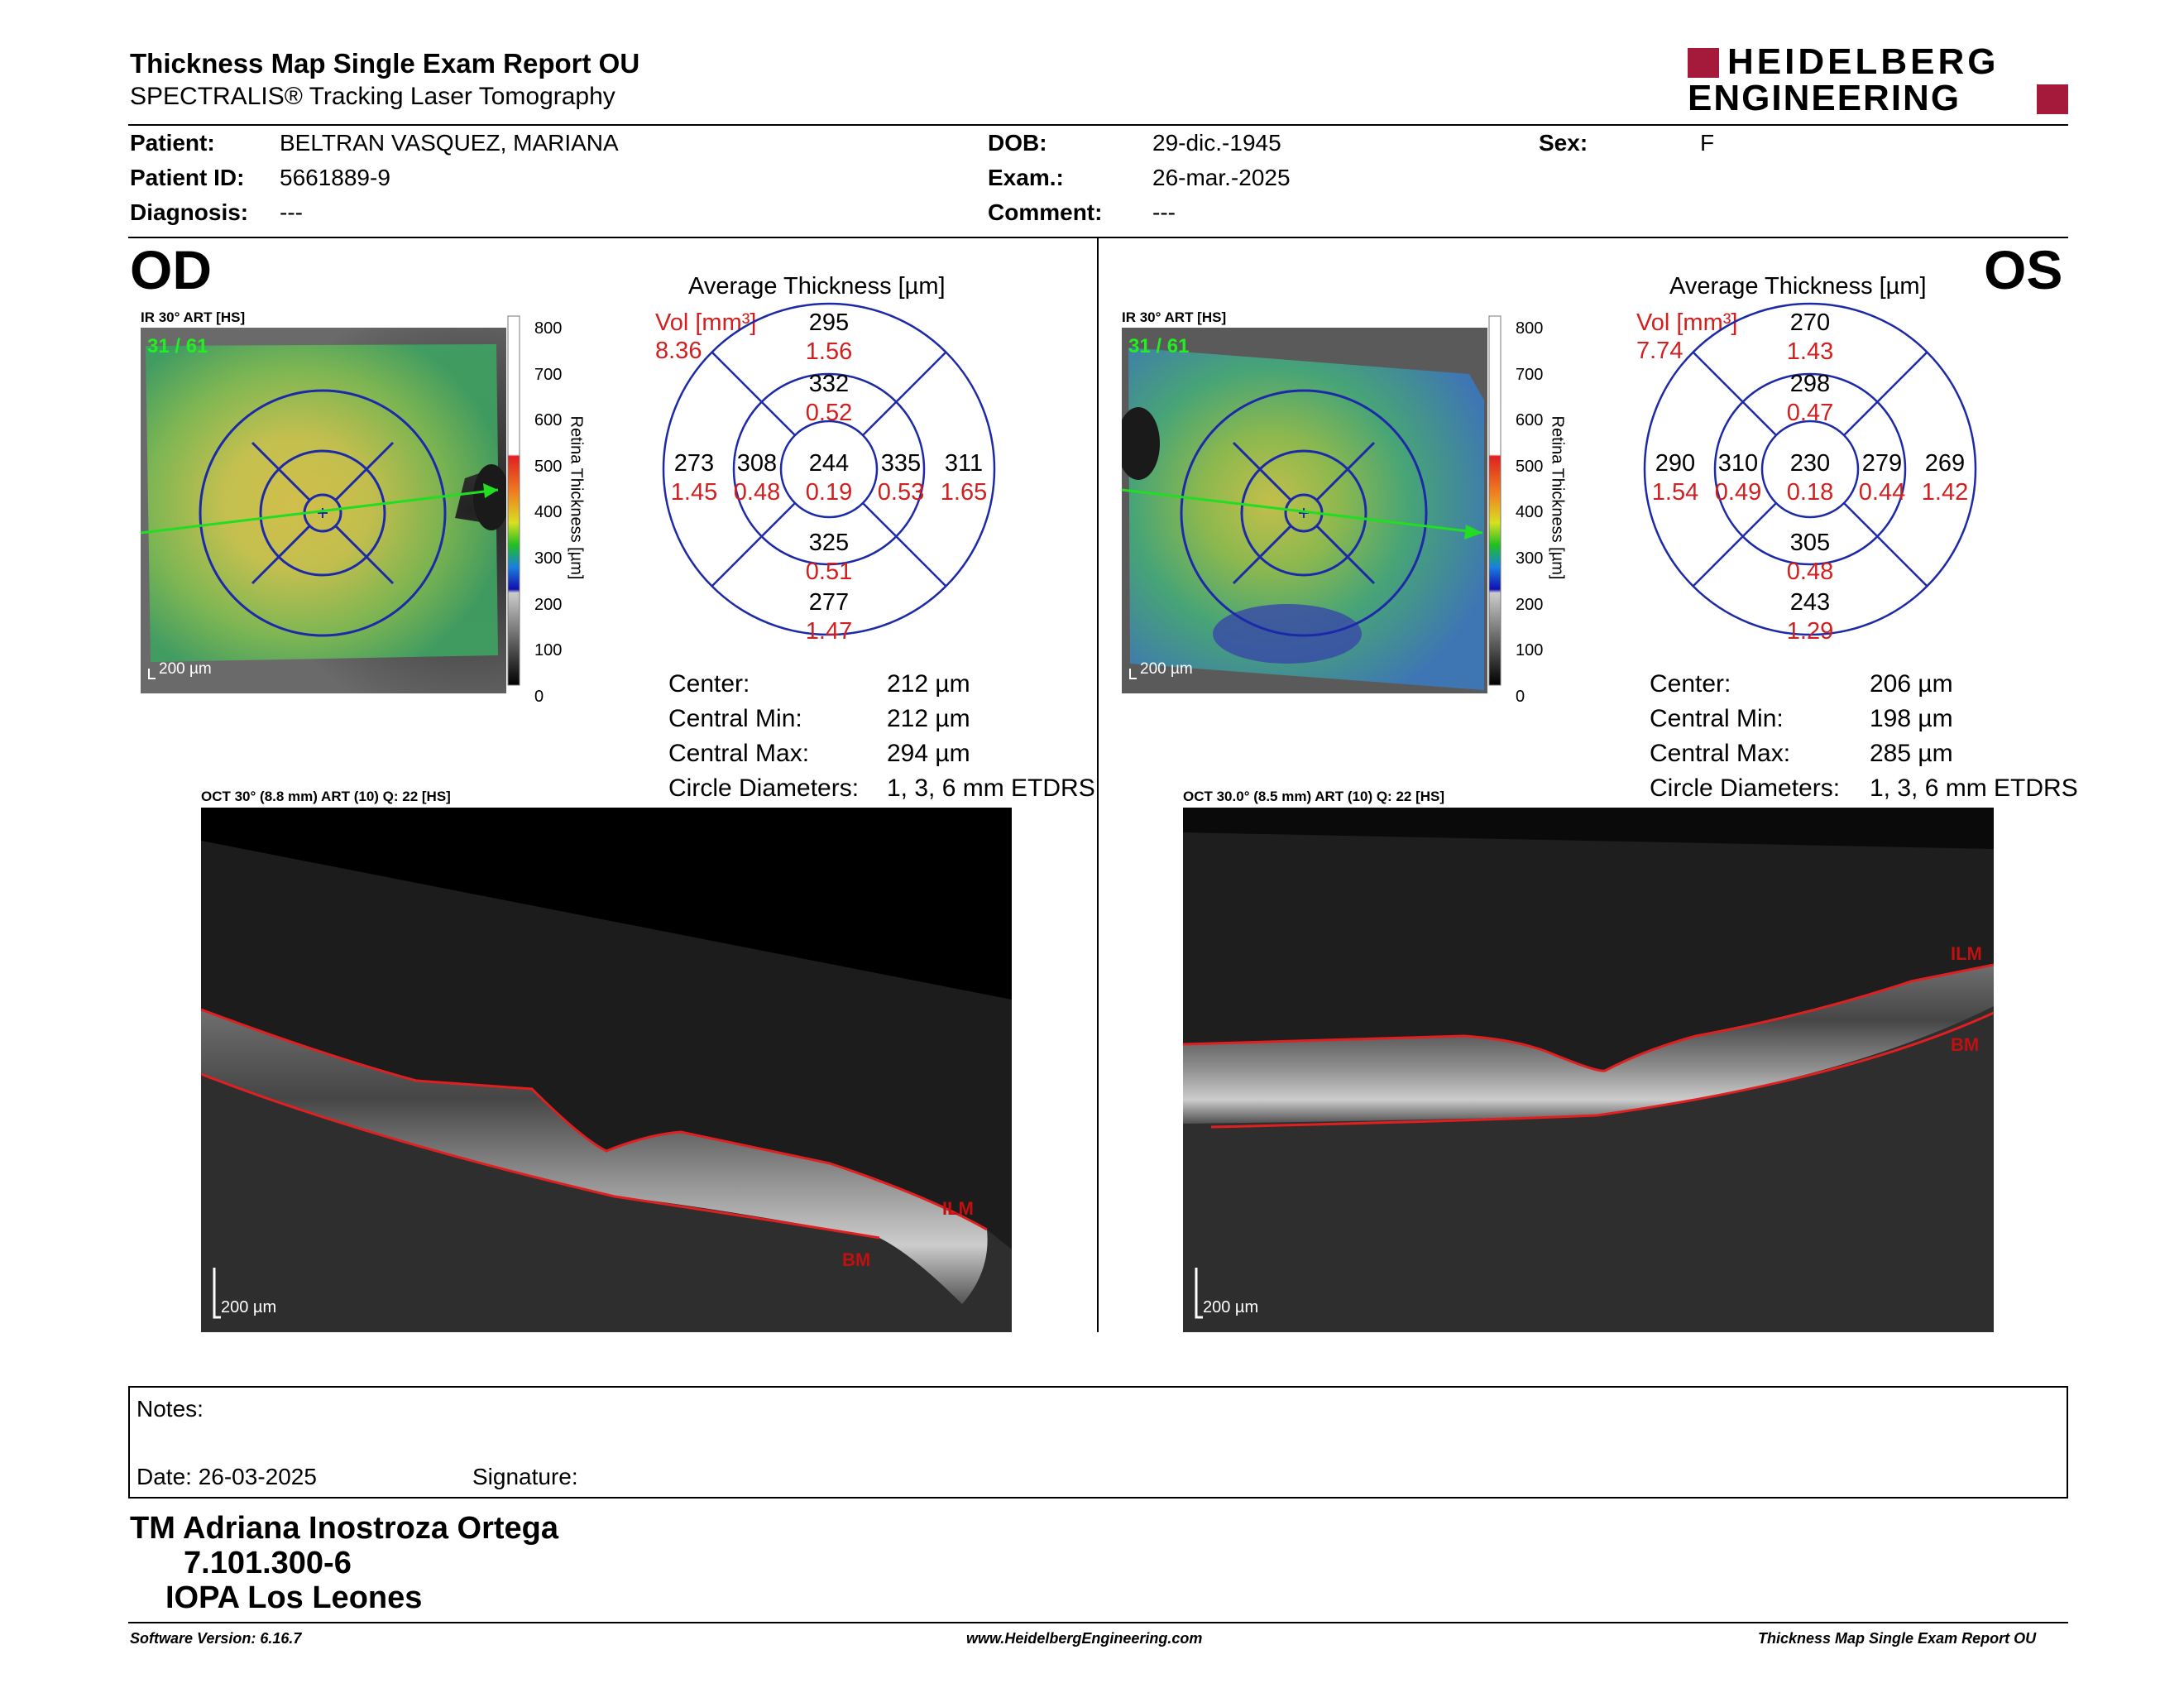 The width and height of the screenshot is (2184, 1688). Describe the element at coordinates (1687, 322) in the screenshot. I see `os-vol-label: Vol [mm³]` at that location.